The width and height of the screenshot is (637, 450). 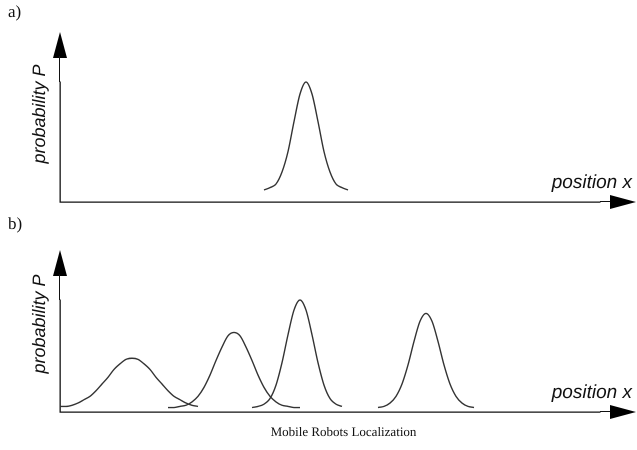 What do you see at coordinates (15, 224) in the screenshot?
I see `text: b)` at bounding box center [15, 224].